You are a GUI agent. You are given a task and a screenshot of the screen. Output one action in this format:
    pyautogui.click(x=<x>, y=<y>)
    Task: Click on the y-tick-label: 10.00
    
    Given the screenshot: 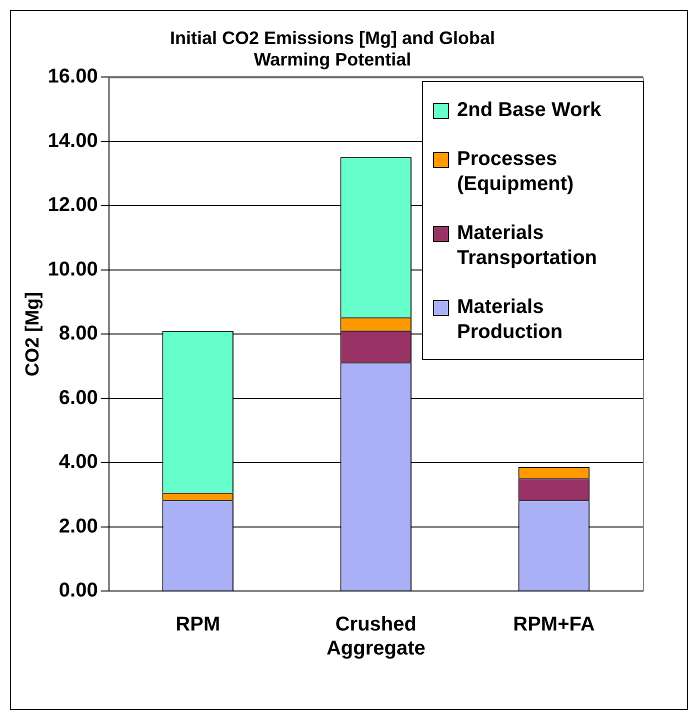 What is the action you would take?
    pyautogui.click(x=73, y=269)
    